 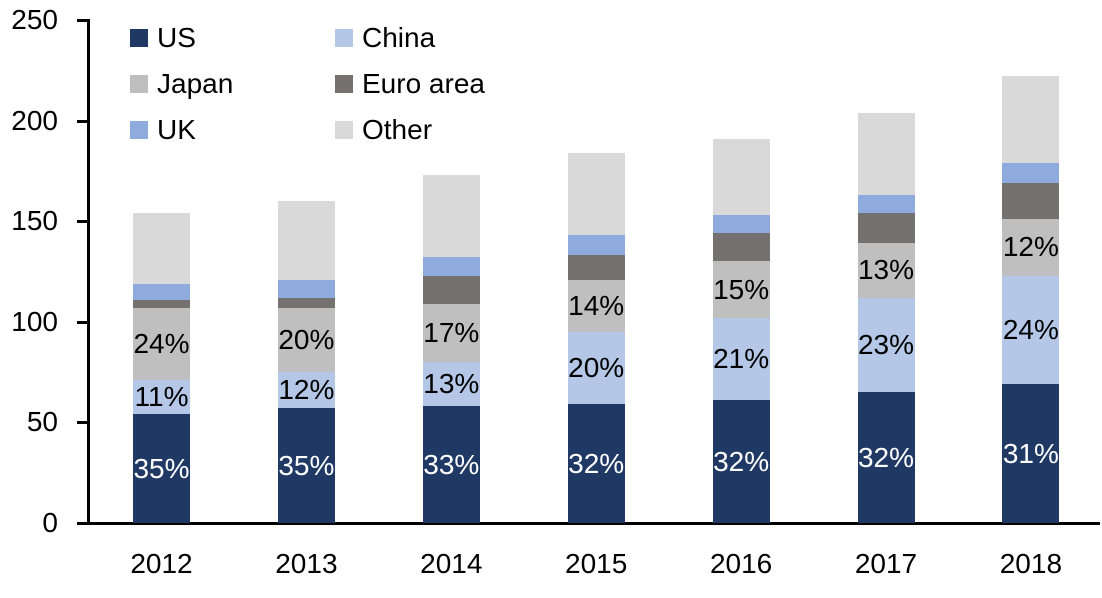 I want to click on legend-label-japan: Japan, so click(x=195, y=83).